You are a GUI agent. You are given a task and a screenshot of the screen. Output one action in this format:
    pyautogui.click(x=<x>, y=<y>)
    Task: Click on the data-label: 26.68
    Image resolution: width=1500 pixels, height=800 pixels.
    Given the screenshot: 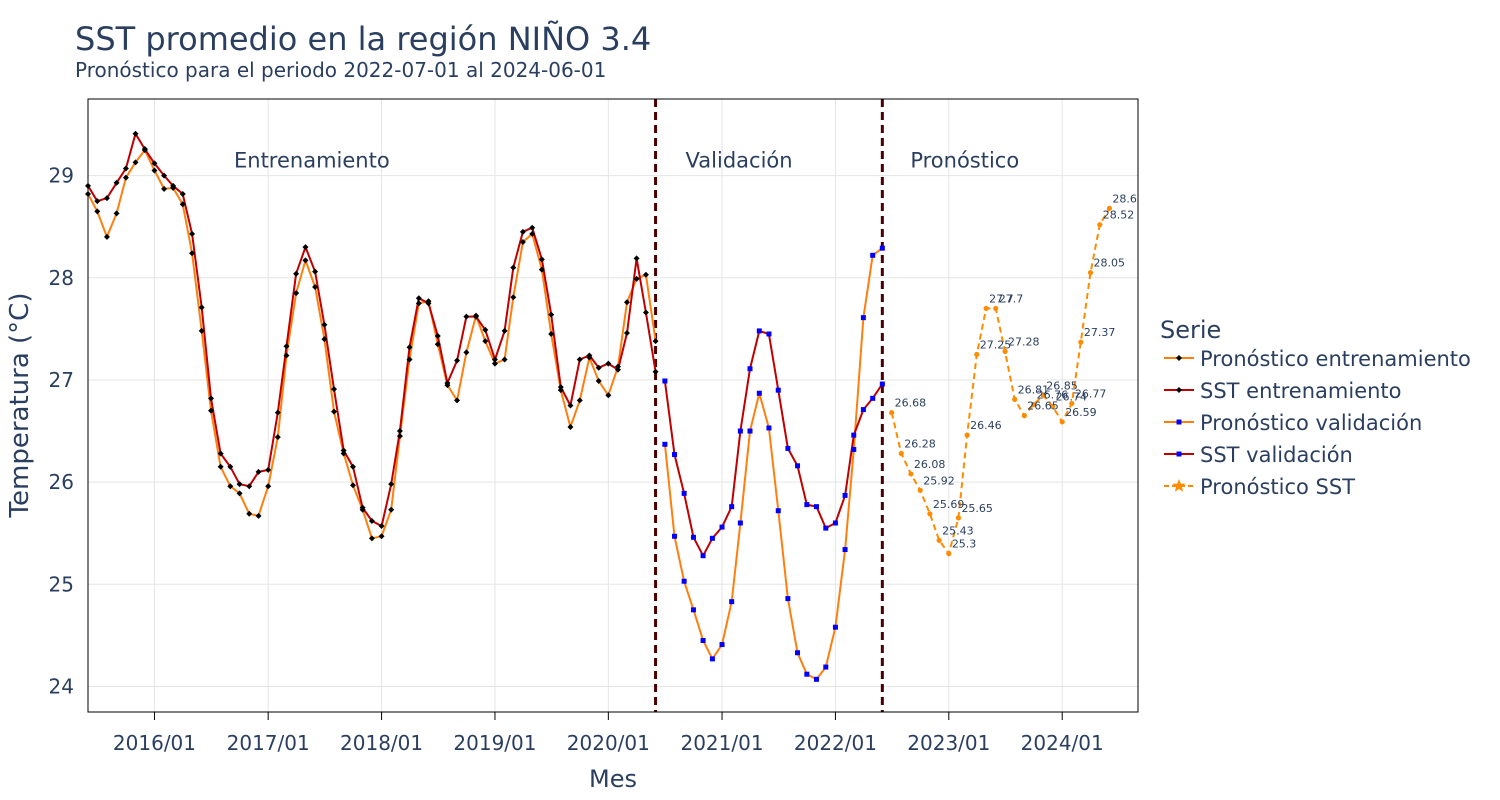 What is the action you would take?
    pyautogui.click(x=911, y=403)
    